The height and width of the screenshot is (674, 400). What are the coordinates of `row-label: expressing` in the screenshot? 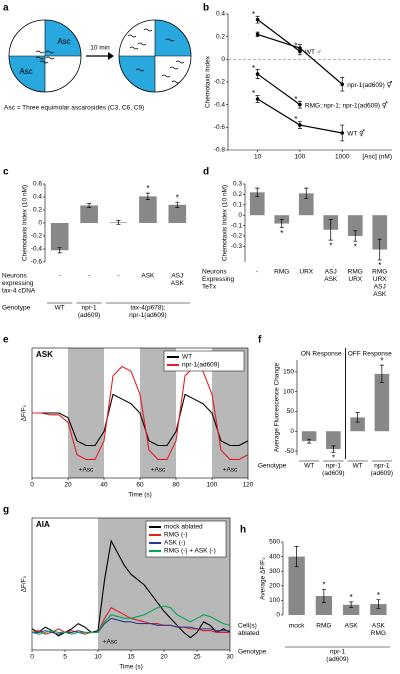 It's located at (18, 283).